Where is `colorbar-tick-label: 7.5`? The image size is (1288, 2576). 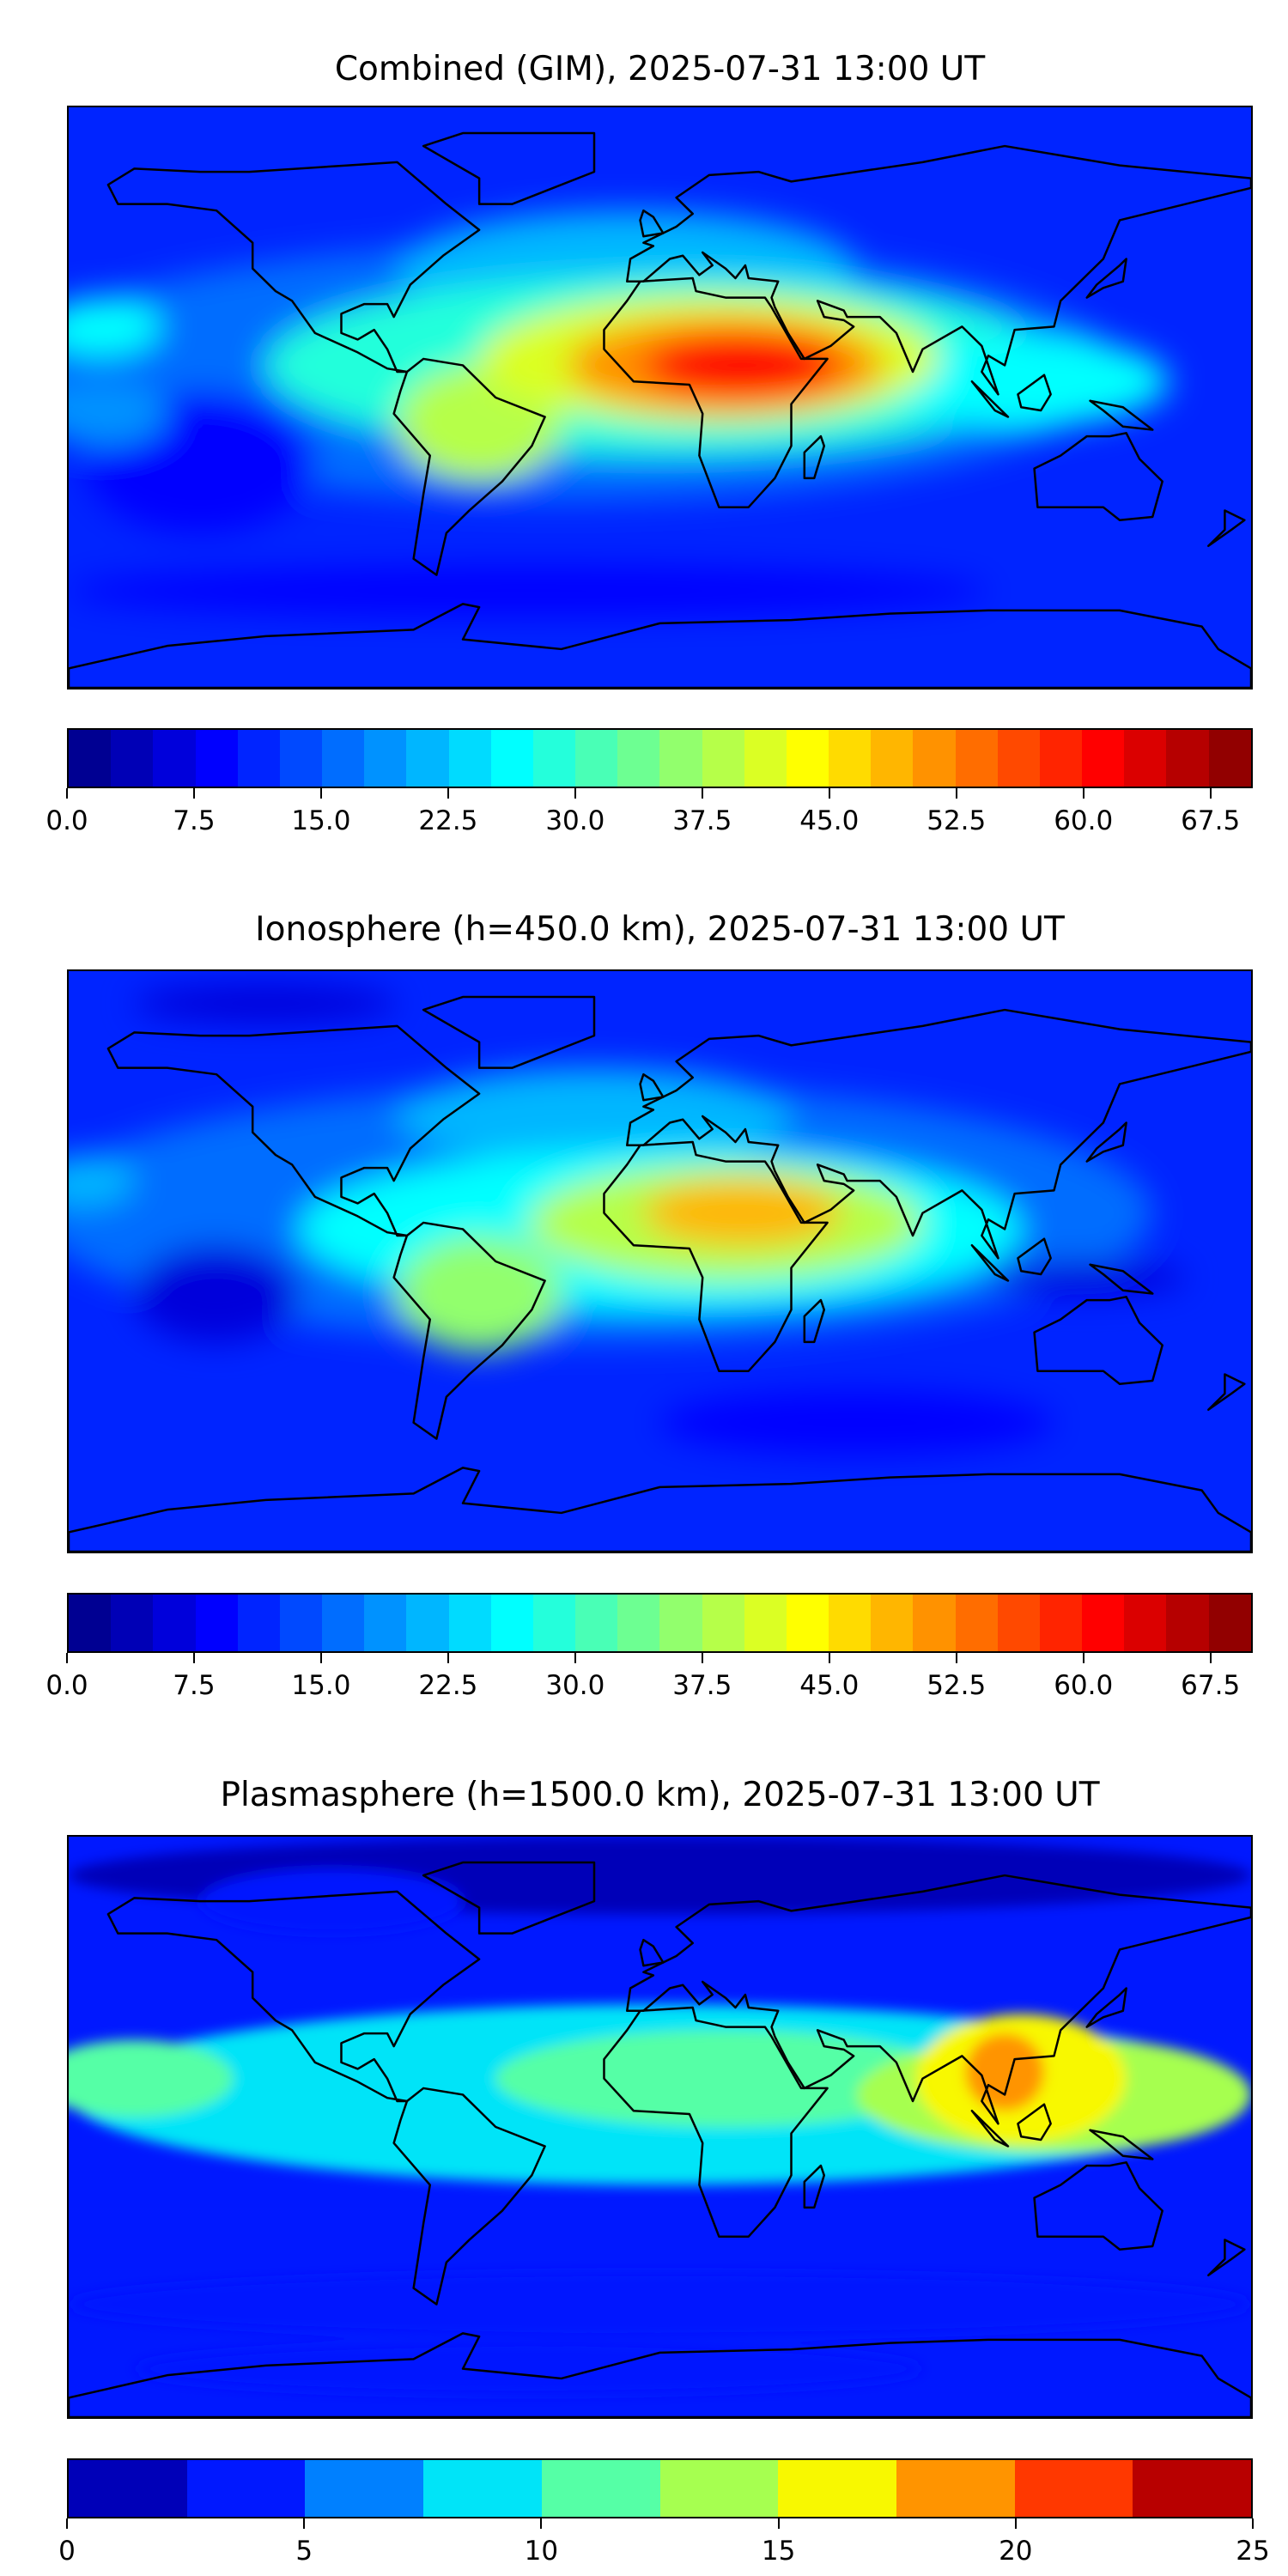
colorbar-tick-label: 7.5 is located at coordinates (194, 821).